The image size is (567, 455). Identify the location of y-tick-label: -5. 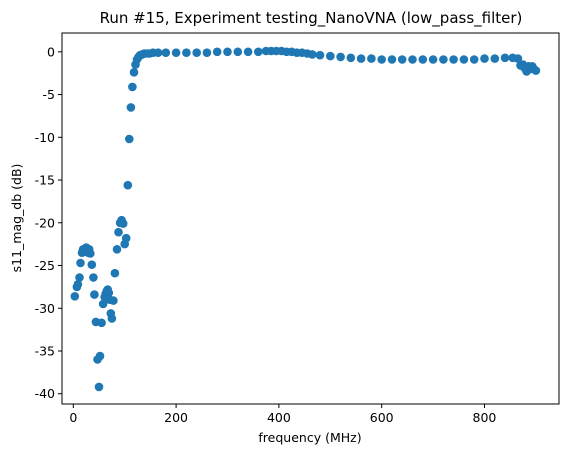
(49, 94).